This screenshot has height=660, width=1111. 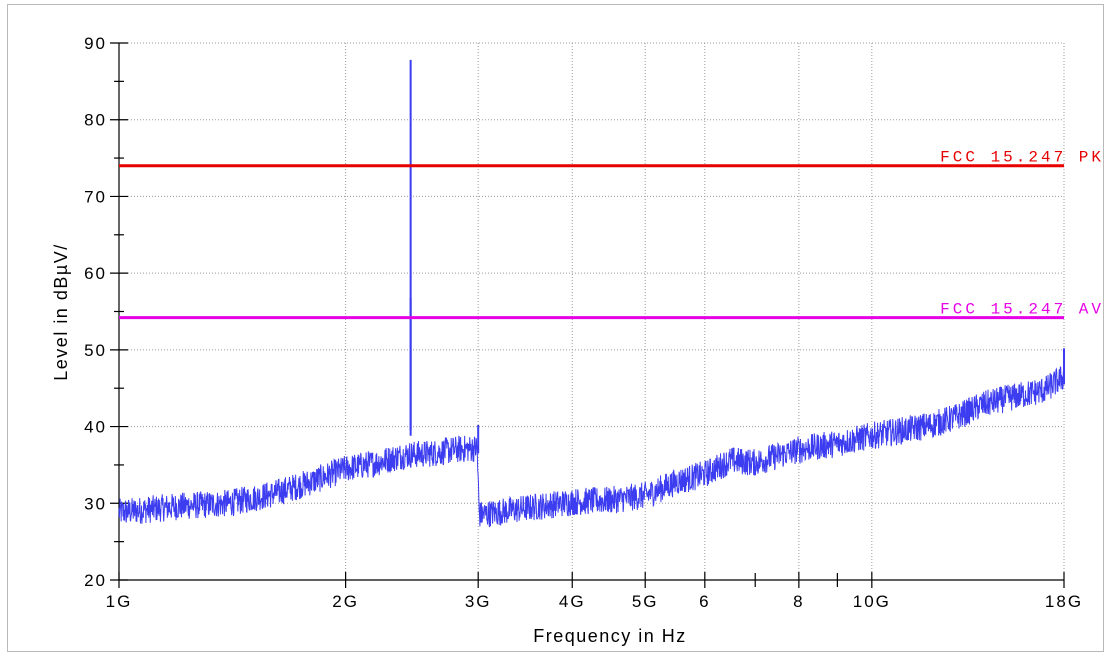 I want to click on y-tick-label: 50, so click(x=95, y=350).